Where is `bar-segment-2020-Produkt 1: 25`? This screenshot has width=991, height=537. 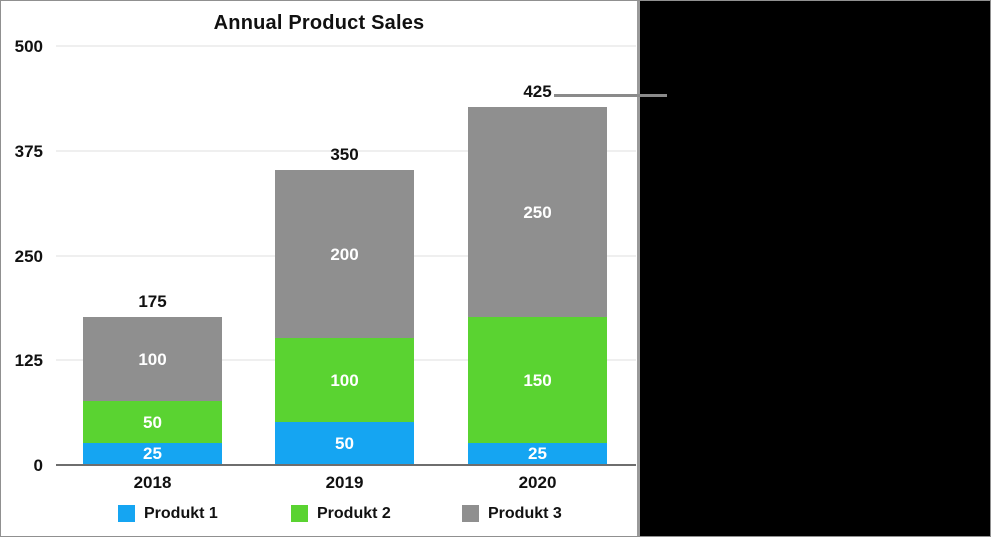
bar-segment-2020-Produkt 1: 25 is located at coordinates (537, 453).